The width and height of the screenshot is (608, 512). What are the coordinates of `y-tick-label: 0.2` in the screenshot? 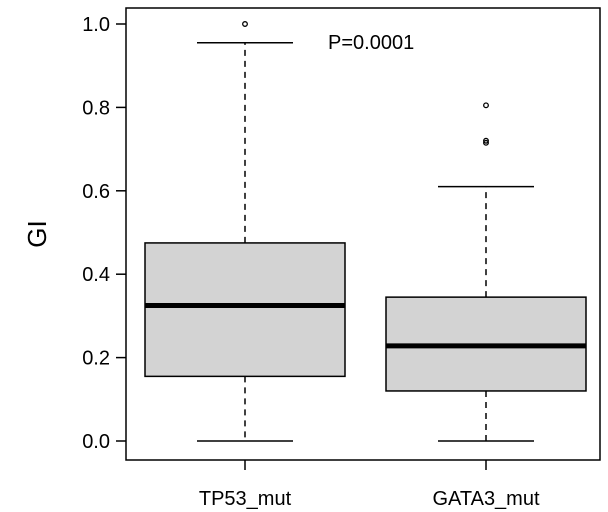 It's located at (96, 359).